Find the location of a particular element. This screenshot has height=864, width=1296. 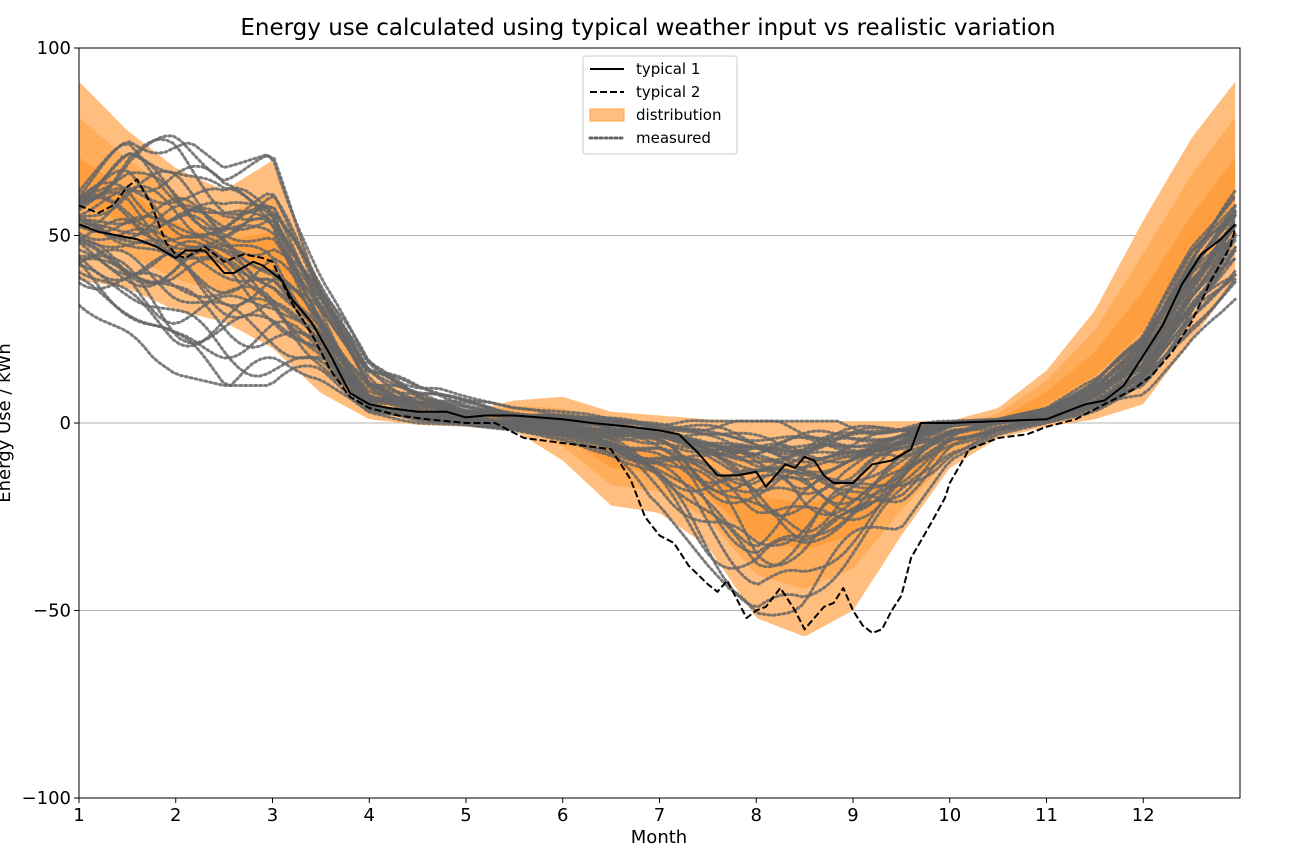

legend-label-measured: measured is located at coordinates (673, 138).